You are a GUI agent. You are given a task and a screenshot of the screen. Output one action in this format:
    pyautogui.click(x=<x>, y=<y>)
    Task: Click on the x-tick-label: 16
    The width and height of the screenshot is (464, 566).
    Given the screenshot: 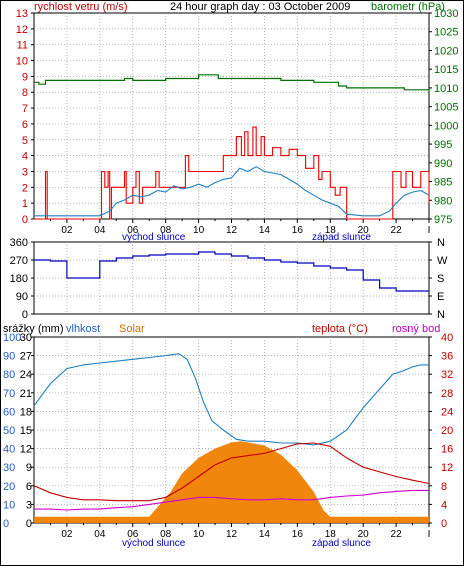 What is the action you would take?
    pyautogui.click(x=298, y=534)
    